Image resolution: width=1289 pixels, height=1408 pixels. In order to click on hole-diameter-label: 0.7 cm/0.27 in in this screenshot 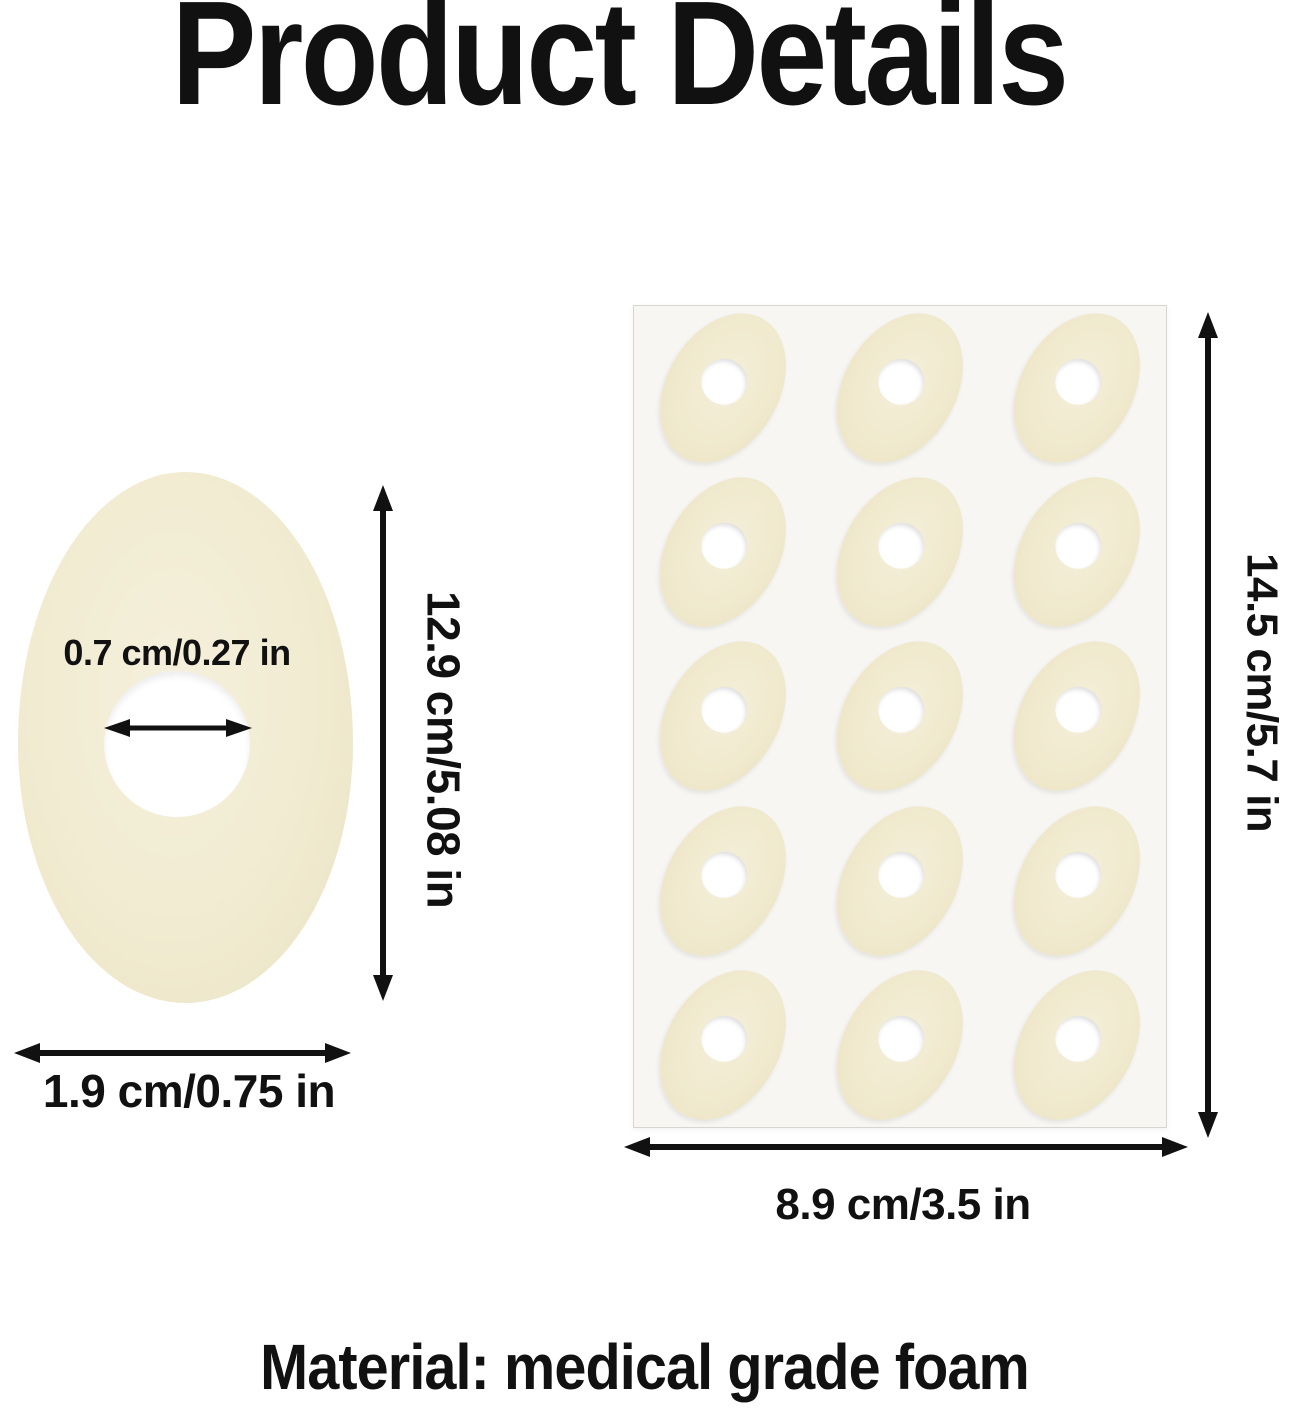, I will do `click(177, 652)`.